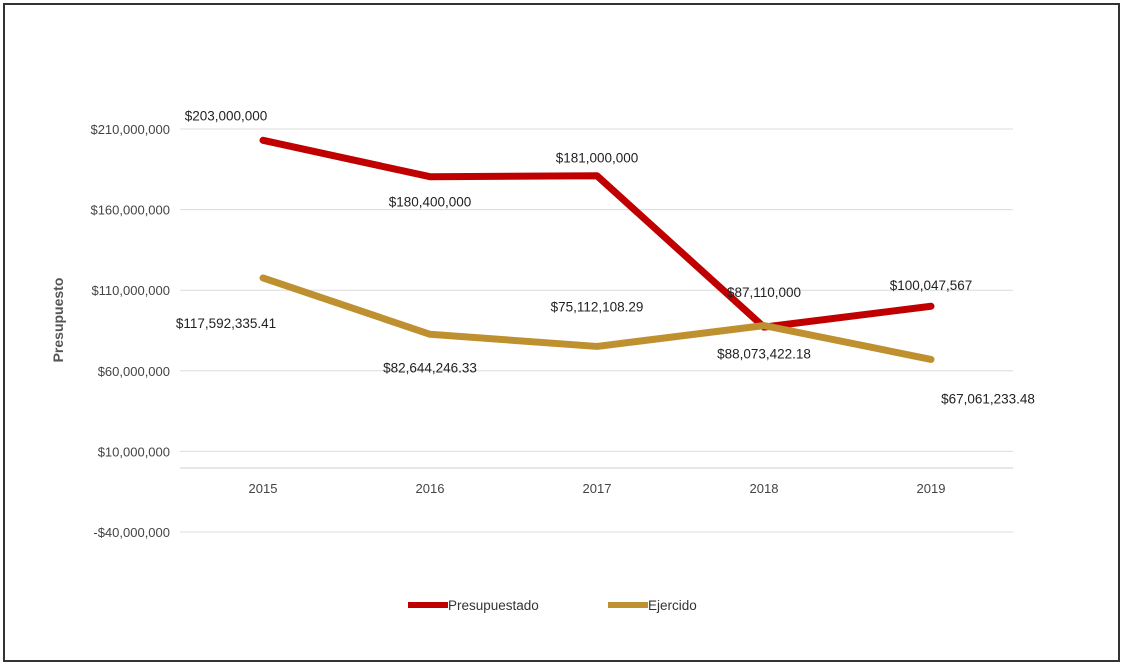 Image resolution: width=1127 pixels, height=669 pixels. Describe the element at coordinates (988, 398) in the screenshot. I see `data-label: $67,061,233.48` at that location.